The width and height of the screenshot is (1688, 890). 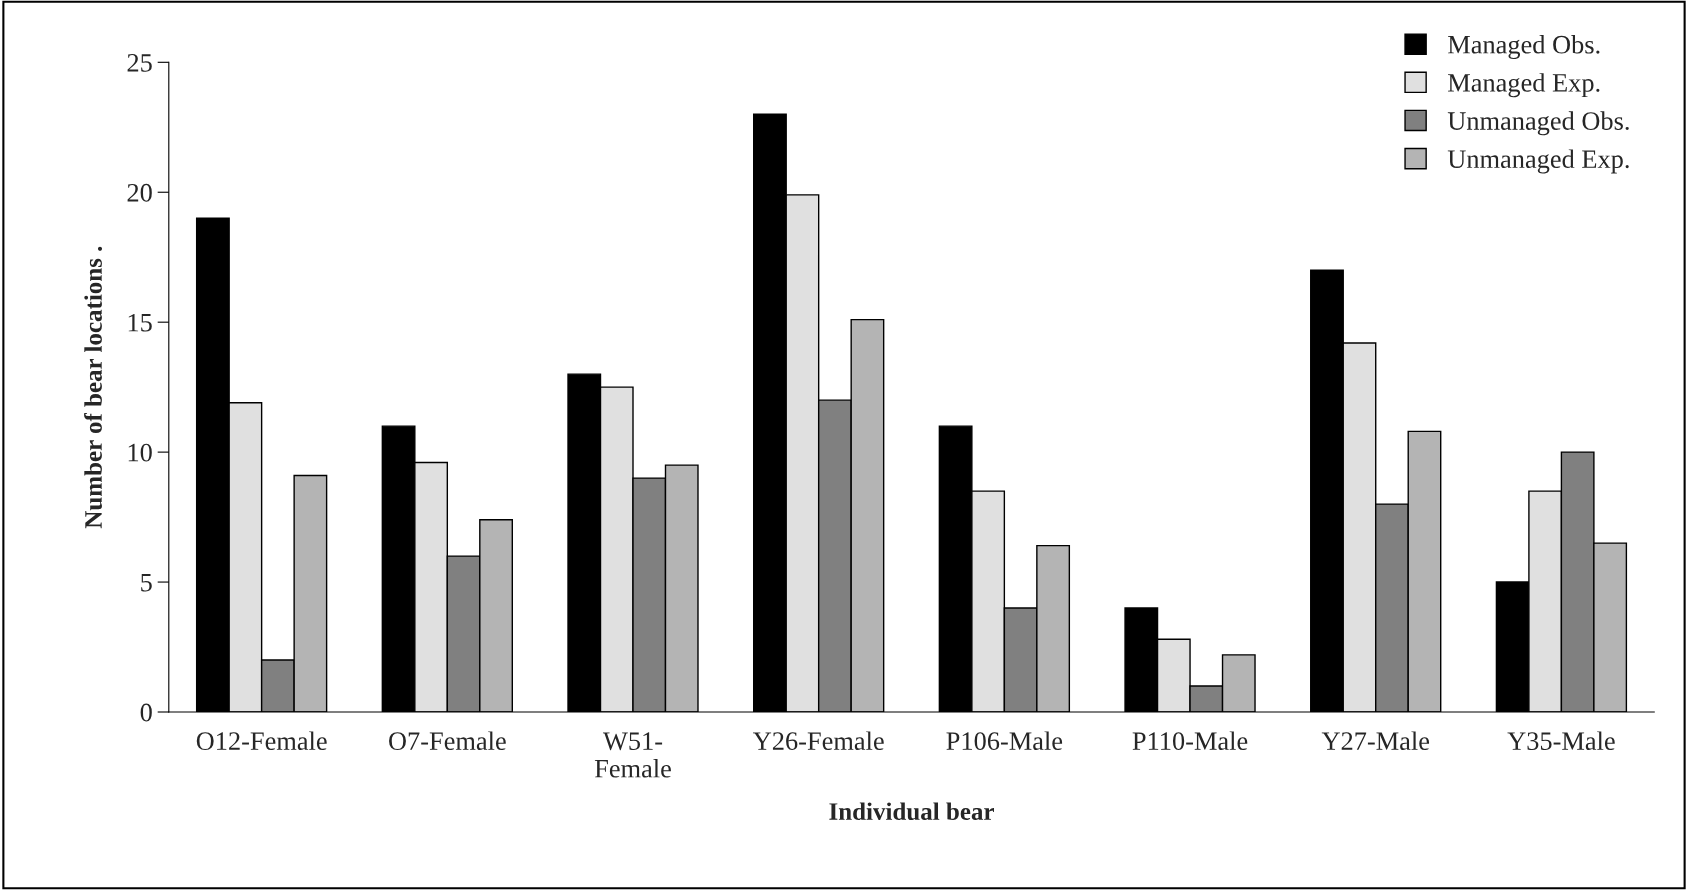 I want to click on y-tick-label: 15, so click(x=140, y=322).